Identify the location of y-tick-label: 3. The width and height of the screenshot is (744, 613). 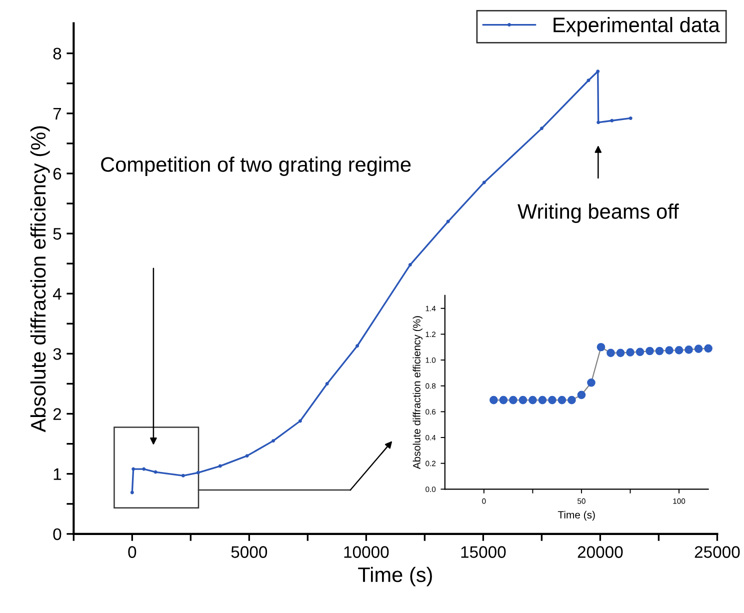
(57, 354).